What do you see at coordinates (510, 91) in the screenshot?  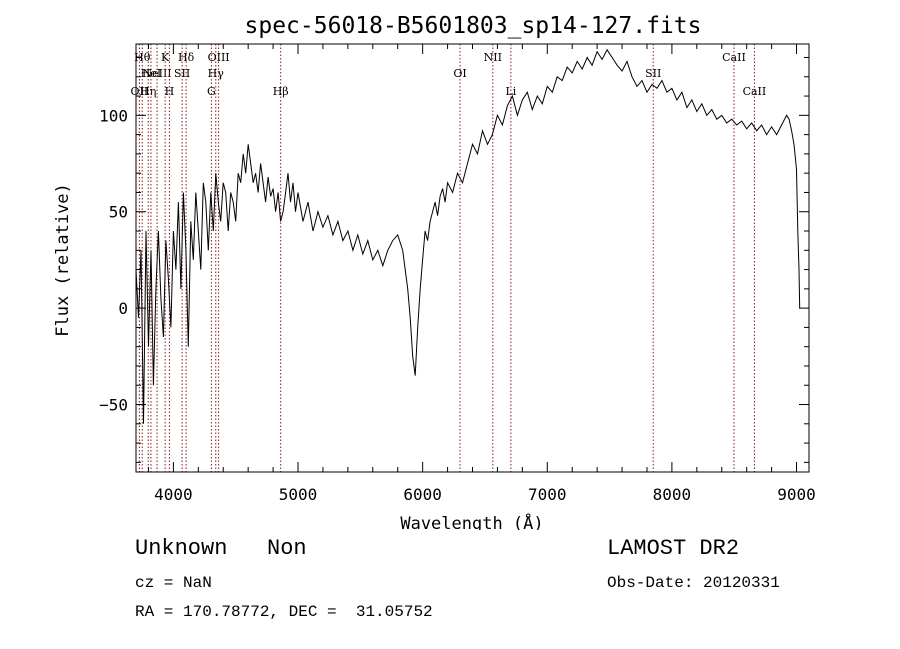 I see `line-marker-label: Li` at bounding box center [510, 91].